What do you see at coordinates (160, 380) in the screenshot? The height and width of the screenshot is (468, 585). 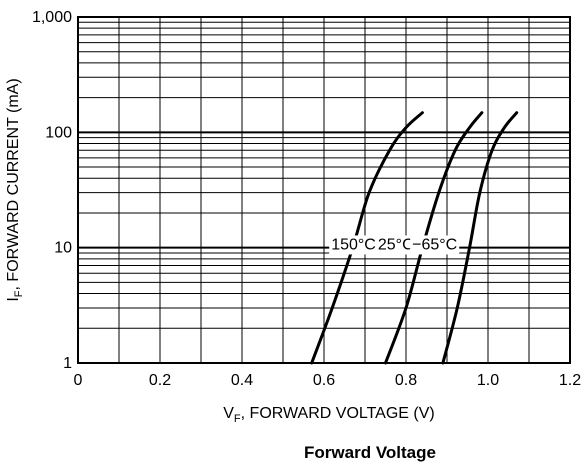 I see `x-tick-label: 0.2` at bounding box center [160, 380].